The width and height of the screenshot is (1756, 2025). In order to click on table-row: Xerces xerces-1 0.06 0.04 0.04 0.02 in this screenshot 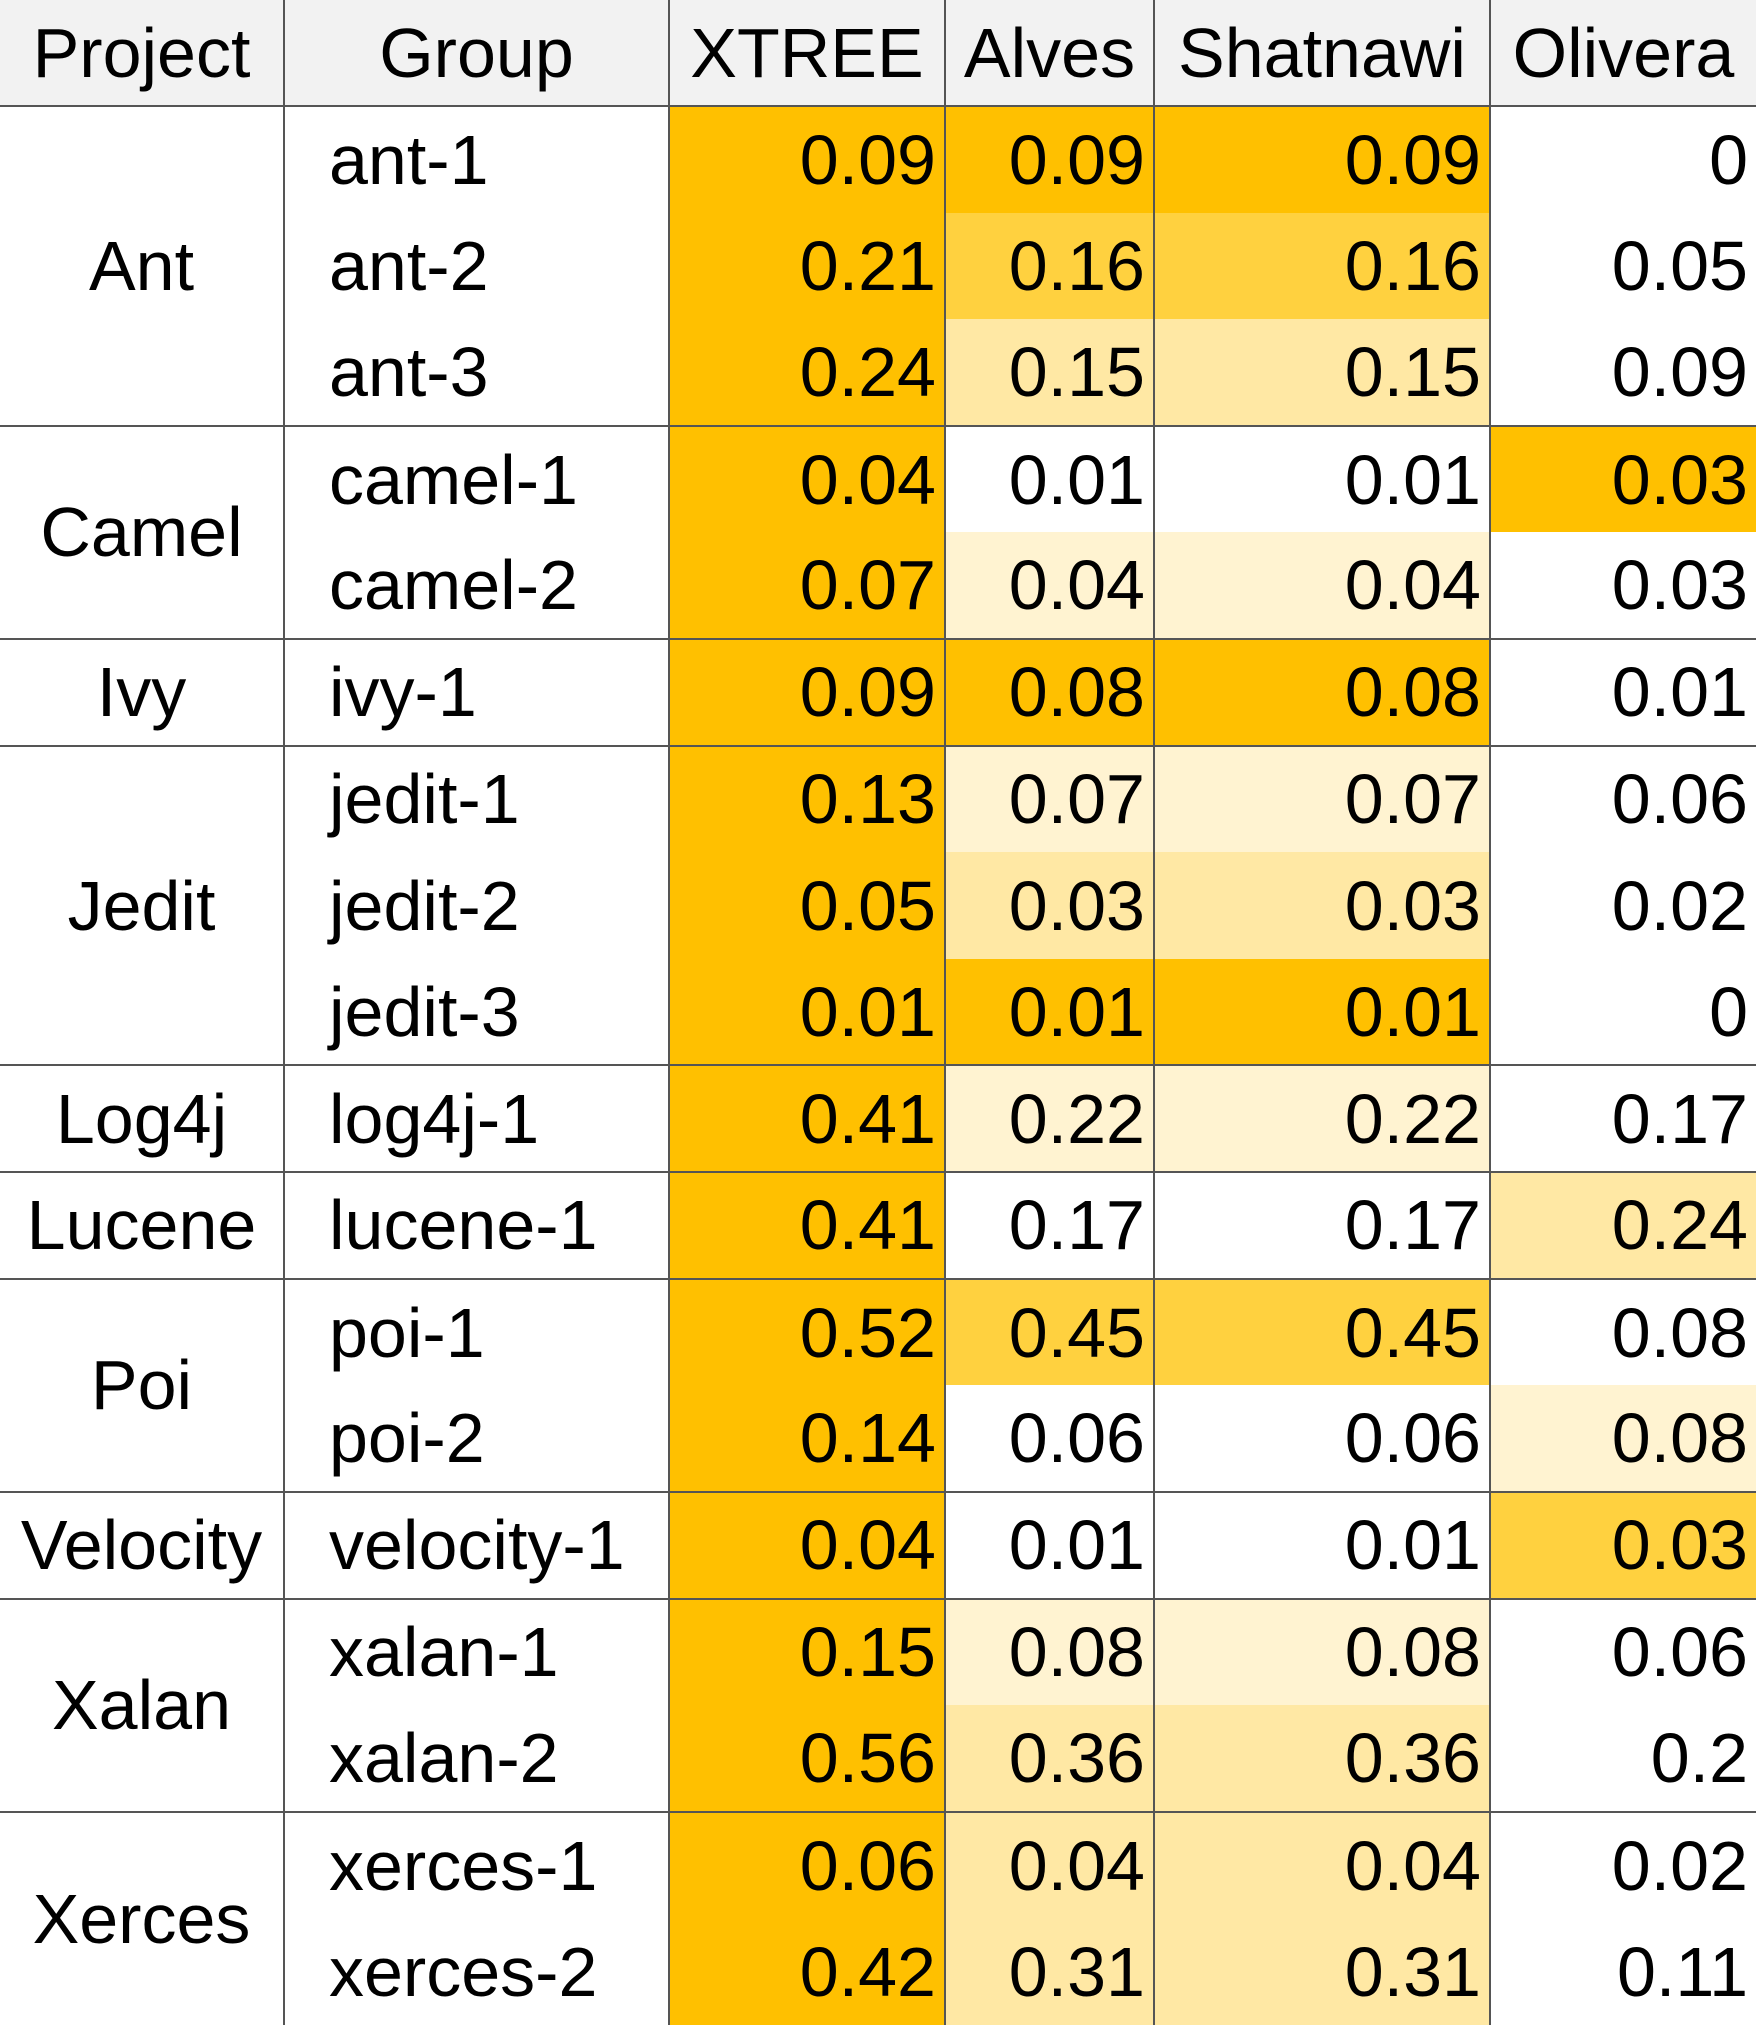, I will do `click(878, 1917)`.